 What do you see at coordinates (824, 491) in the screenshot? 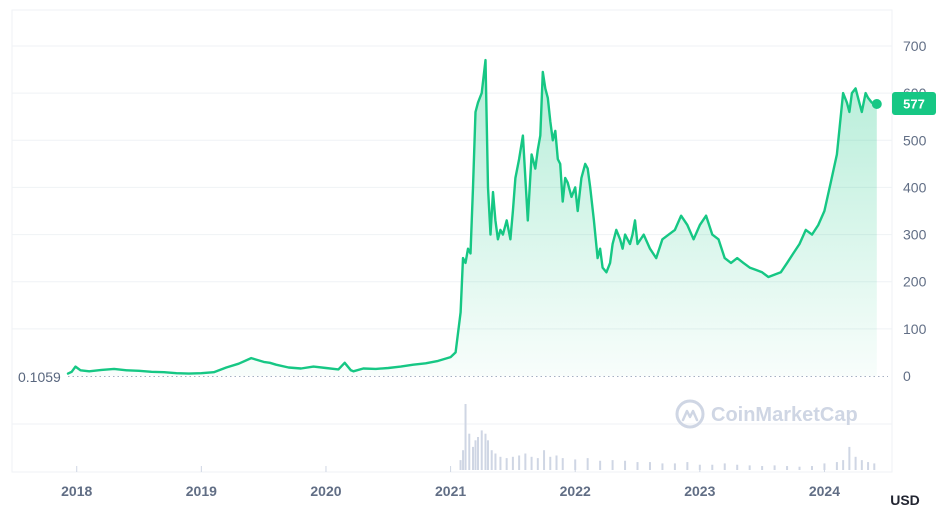
I see `x-tick-label: 2024` at bounding box center [824, 491].